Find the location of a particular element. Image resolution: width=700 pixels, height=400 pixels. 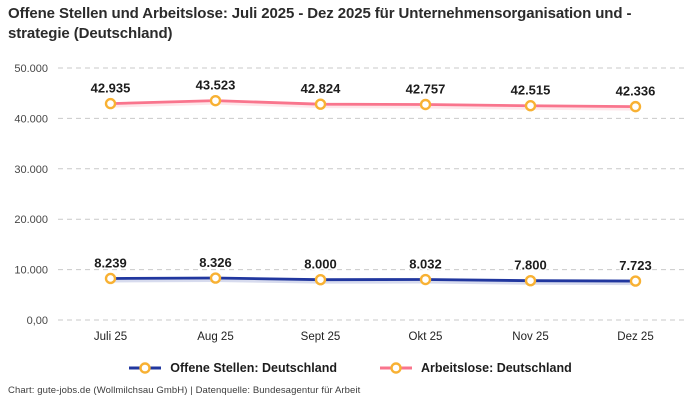

data-point-value-label: 8.326 is located at coordinates (215, 262).